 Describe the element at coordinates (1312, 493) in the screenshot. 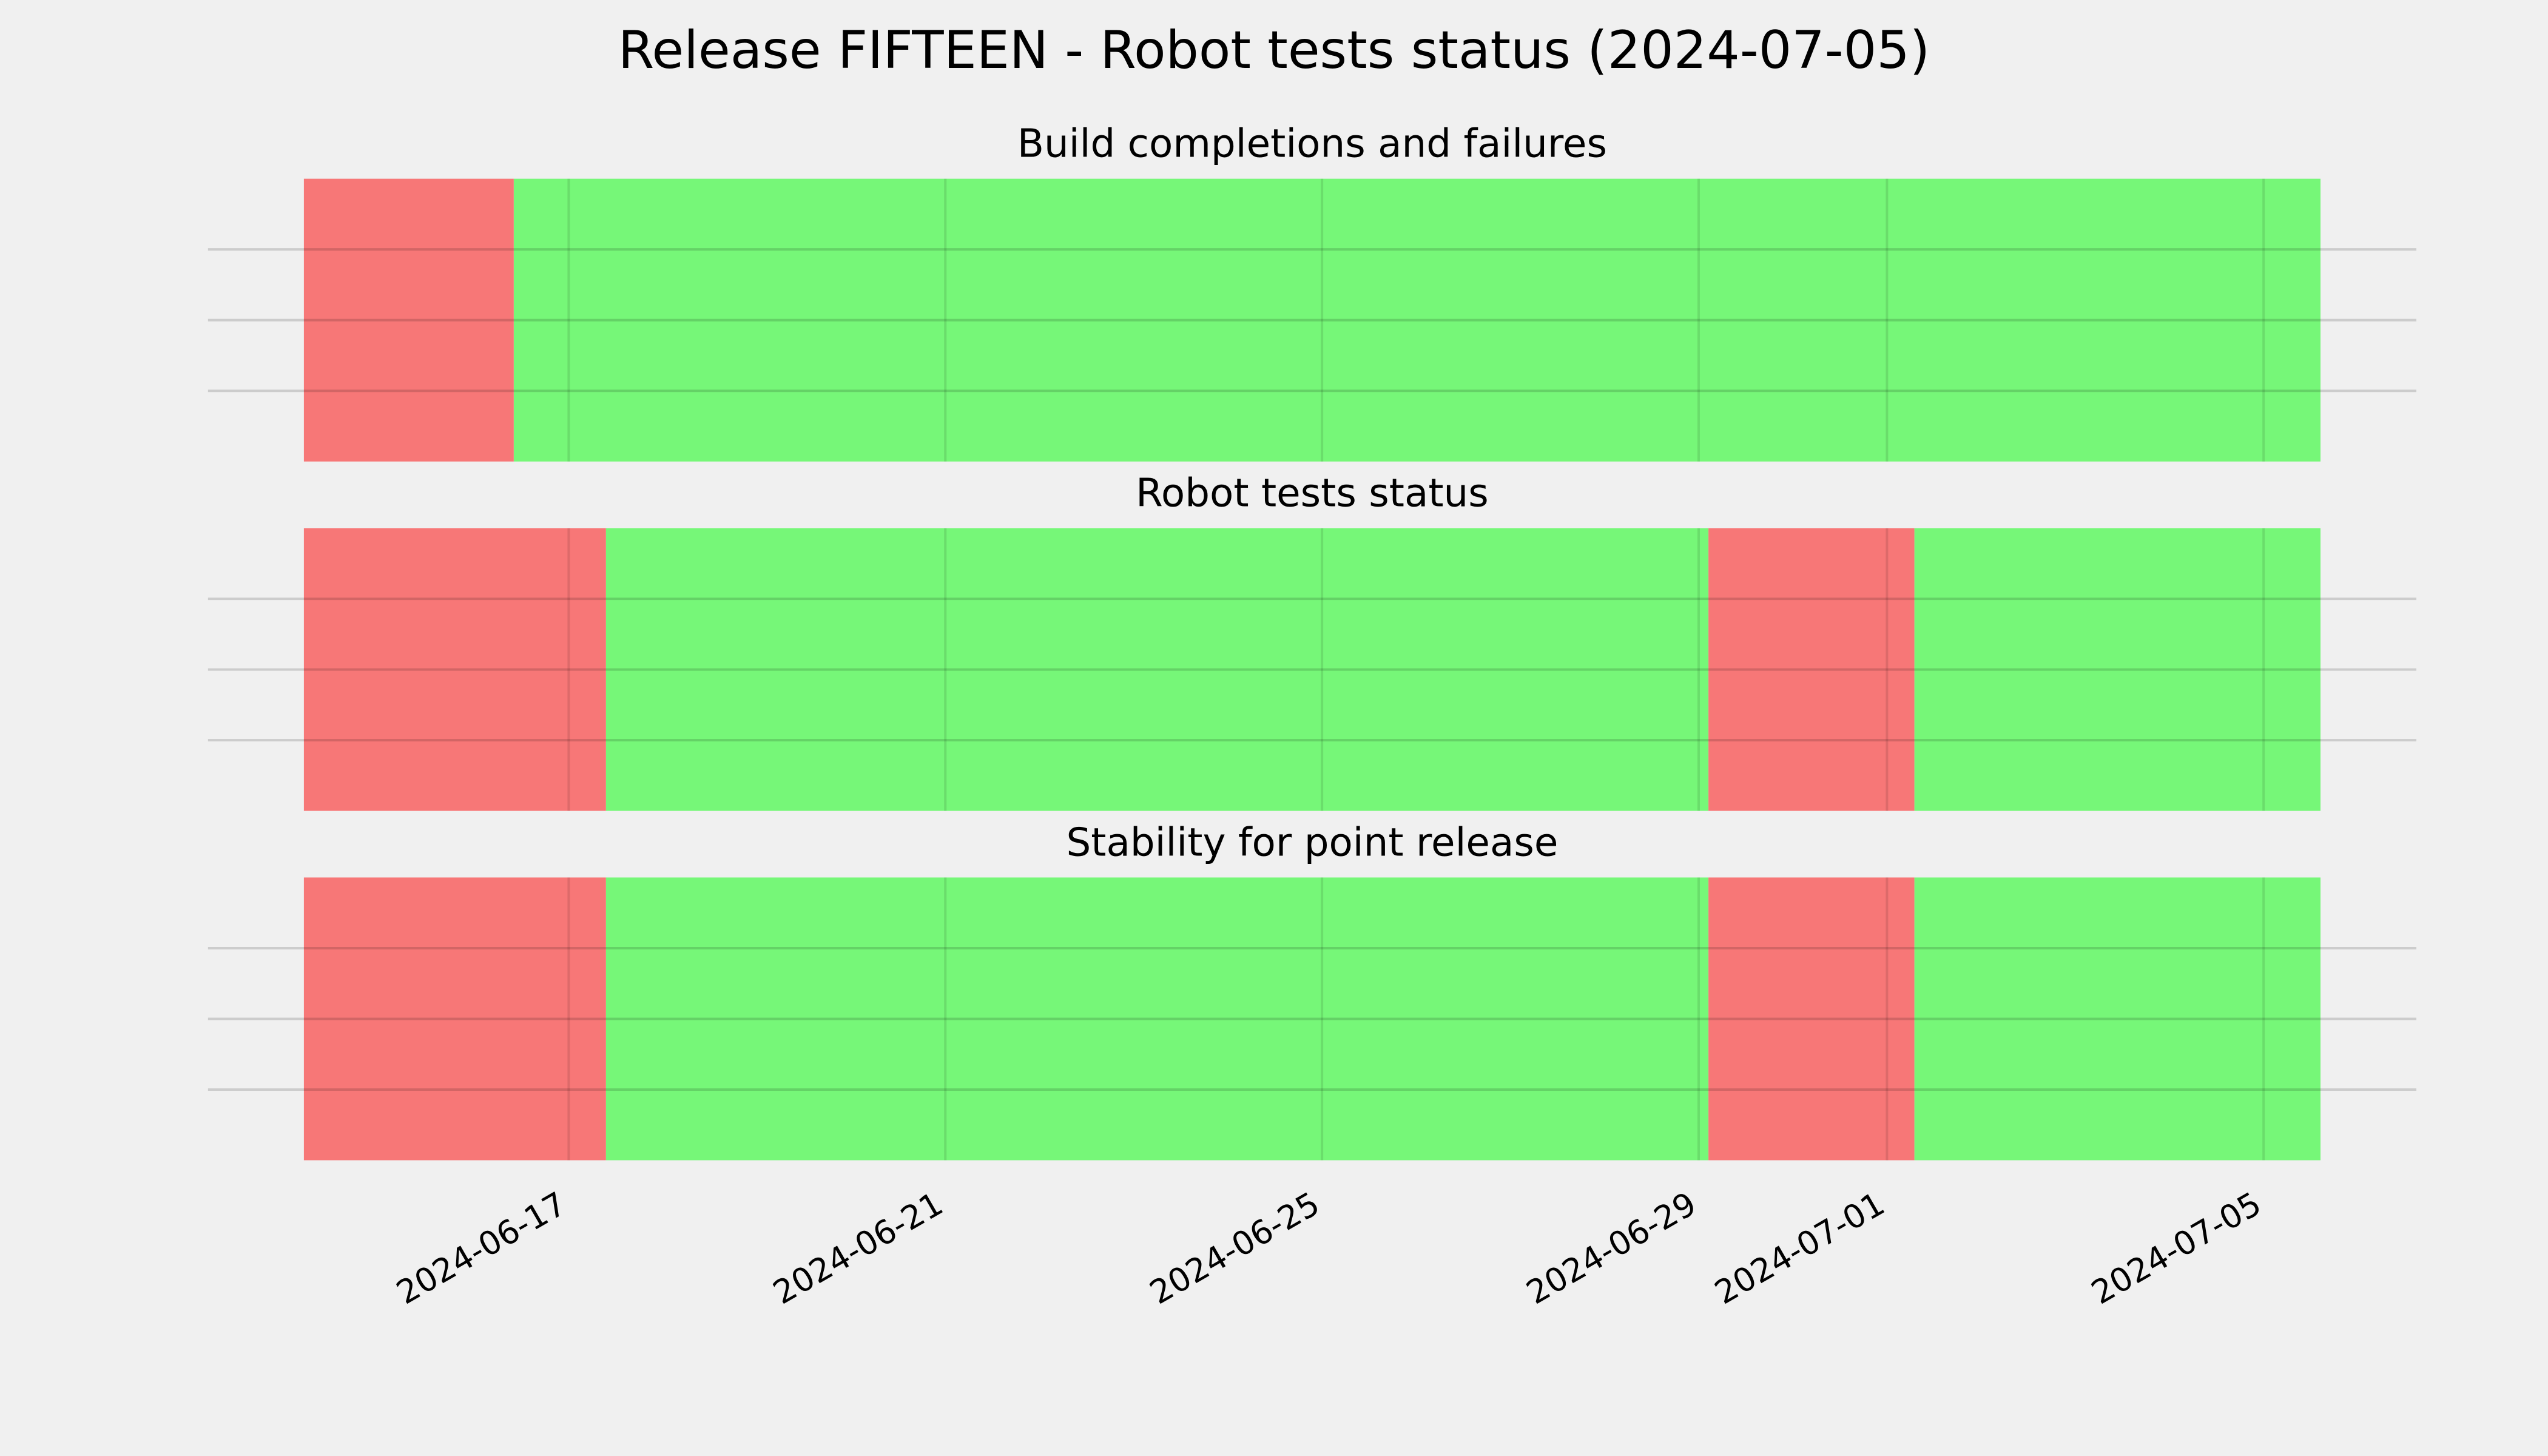

I see `panel-title: Robot tests status` at that location.